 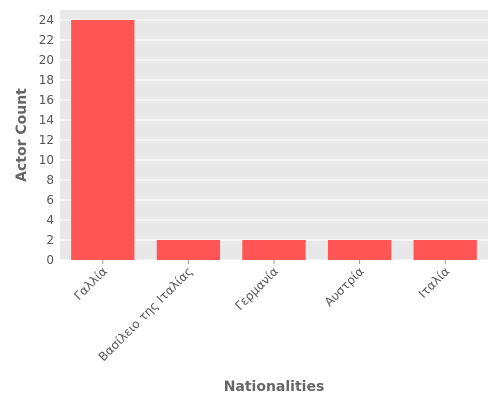 What do you see at coordinates (434, 282) in the screenshot?
I see `x-tick-label: Ιταλία` at bounding box center [434, 282].